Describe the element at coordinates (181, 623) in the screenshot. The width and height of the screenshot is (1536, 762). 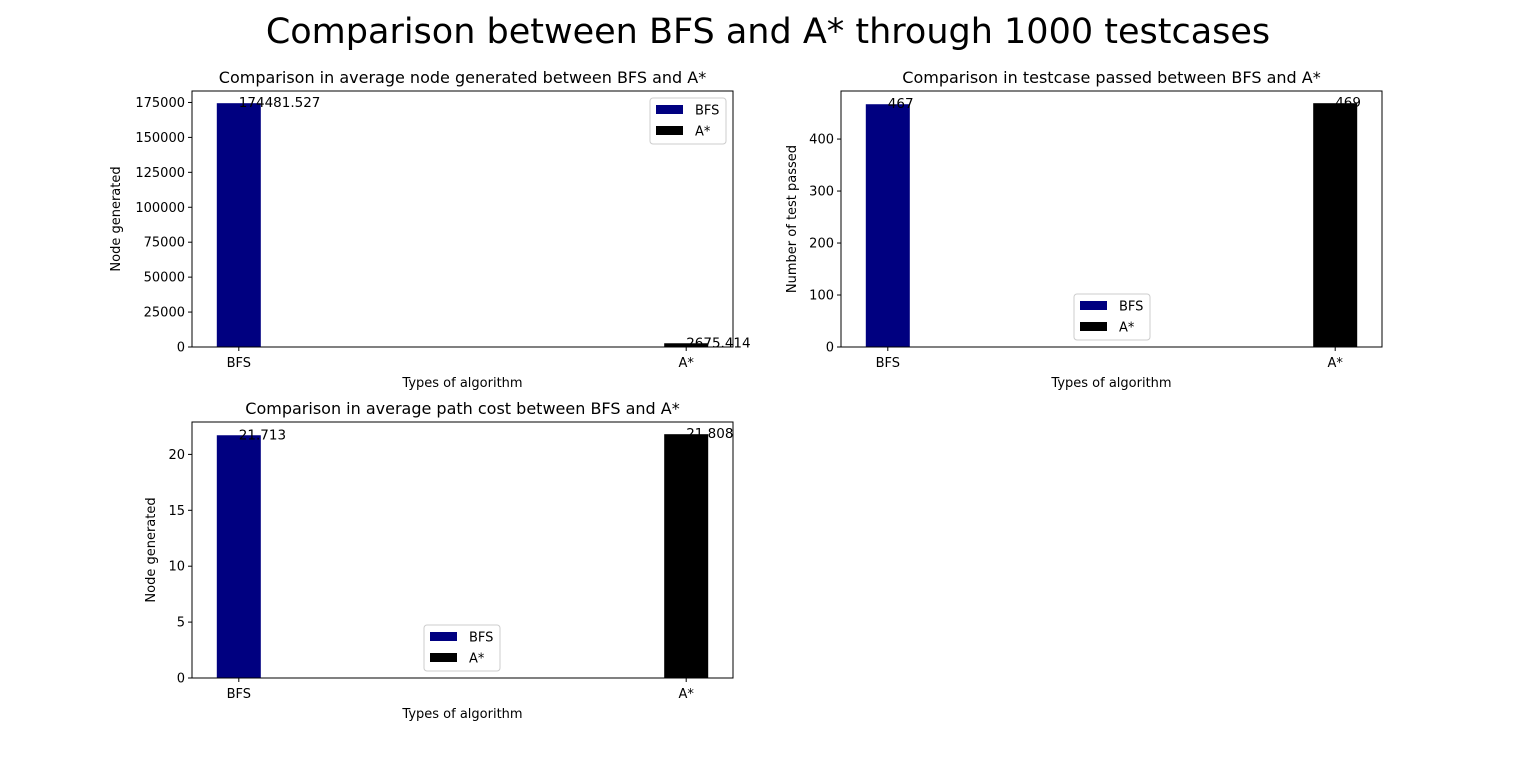
I see `y-tick-label: 5` at that location.